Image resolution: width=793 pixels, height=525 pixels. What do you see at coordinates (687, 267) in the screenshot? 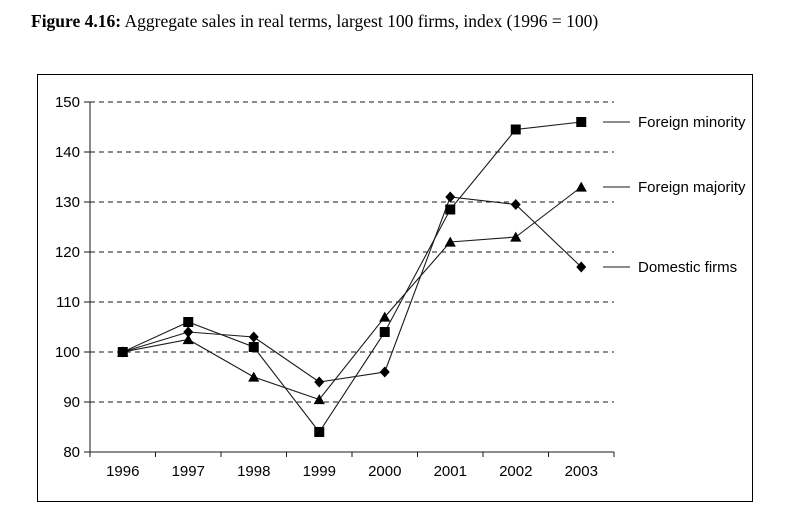
I see `legend-label-domestic-firms: Domestic firms` at bounding box center [687, 267].